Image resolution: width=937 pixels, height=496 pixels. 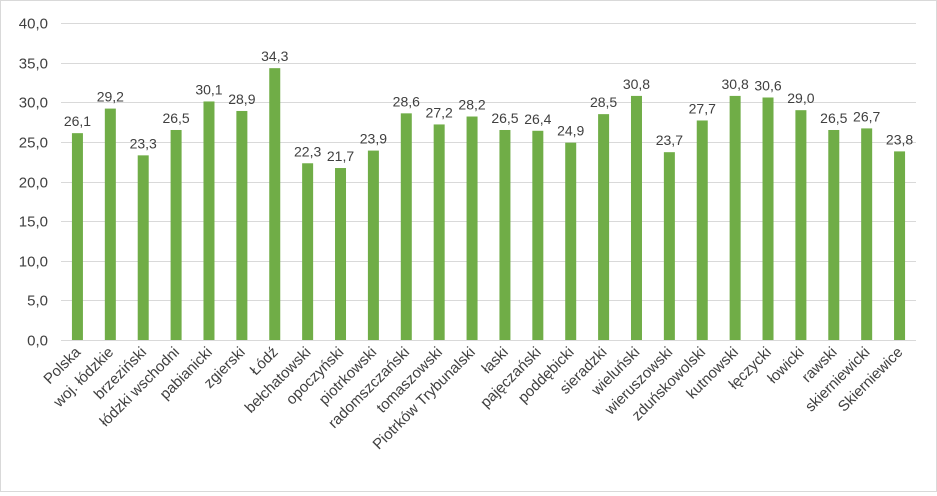 I want to click on data-label: 34,3, so click(x=274, y=56).